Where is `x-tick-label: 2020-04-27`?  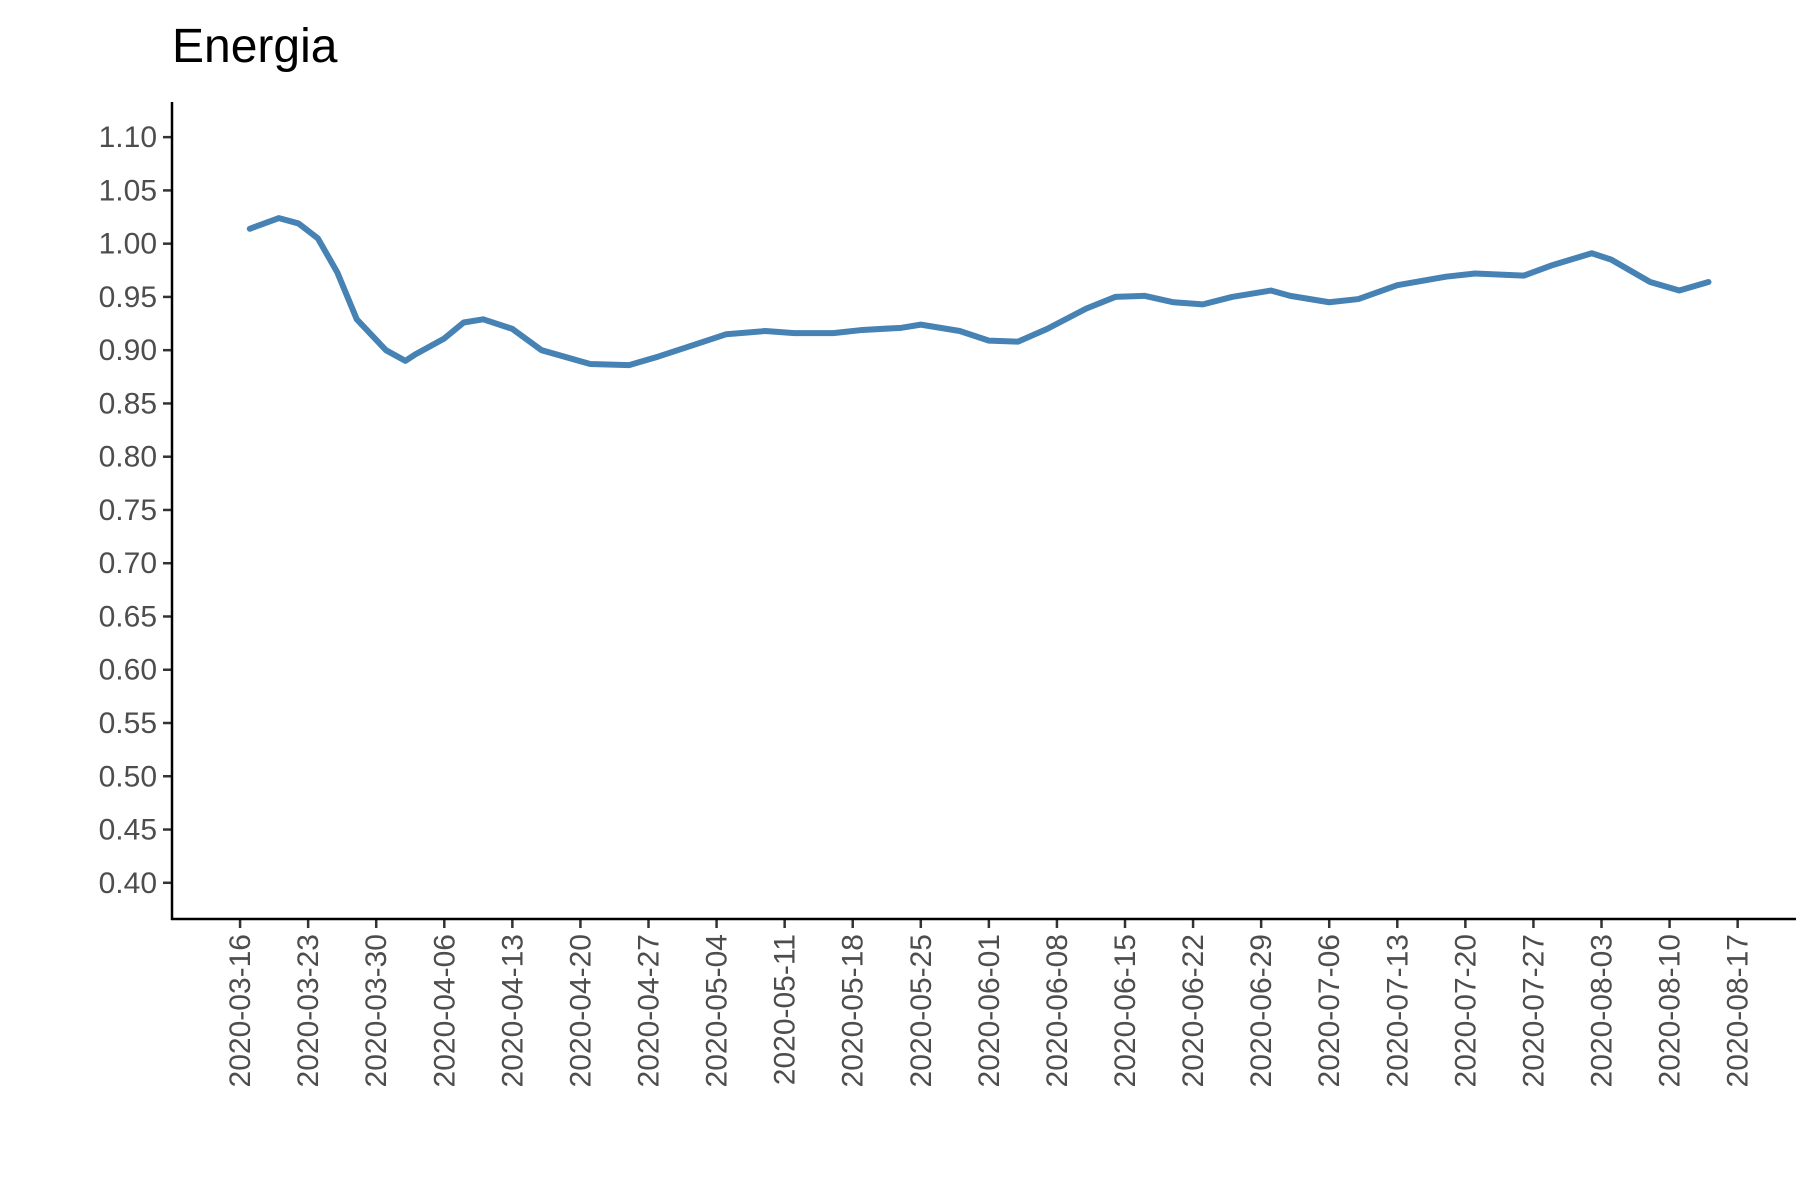
x-tick-label: 2020-04-27 is located at coordinates (649, 1010).